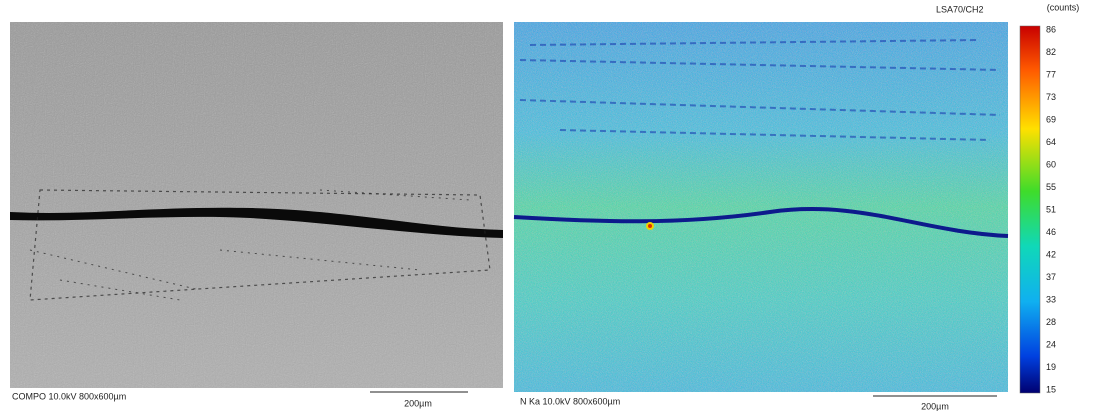  What do you see at coordinates (1051, 74) in the screenshot?
I see `colorbar-tick-label: 77` at bounding box center [1051, 74].